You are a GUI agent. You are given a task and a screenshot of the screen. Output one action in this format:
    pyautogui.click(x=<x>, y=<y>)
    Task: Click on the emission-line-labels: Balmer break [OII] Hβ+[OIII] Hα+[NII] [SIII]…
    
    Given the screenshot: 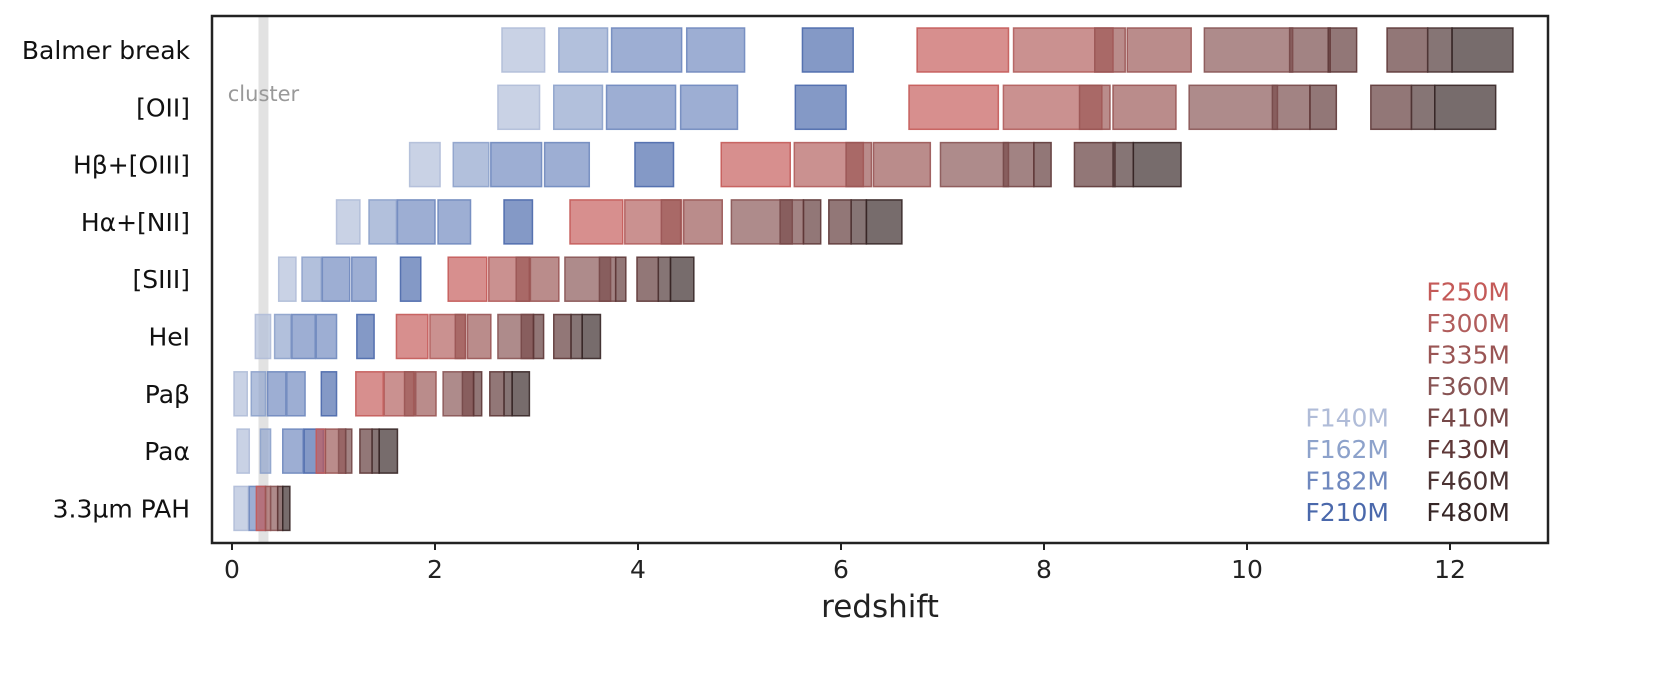 What is the action you would take?
    pyautogui.click(x=106, y=279)
    